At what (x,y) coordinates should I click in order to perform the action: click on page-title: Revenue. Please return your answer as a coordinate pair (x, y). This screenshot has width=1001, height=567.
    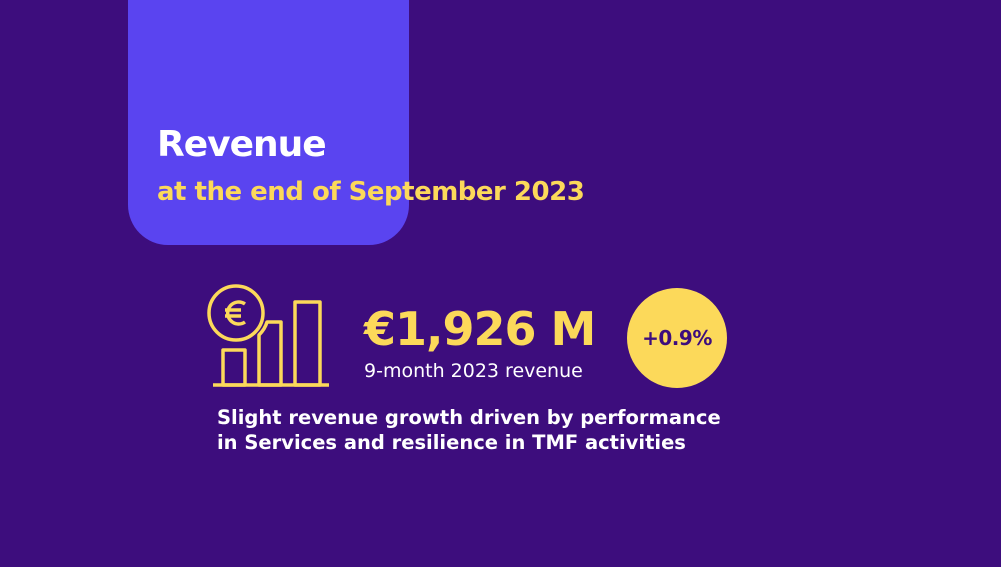
    Looking at the image, I should click on (242, 144).